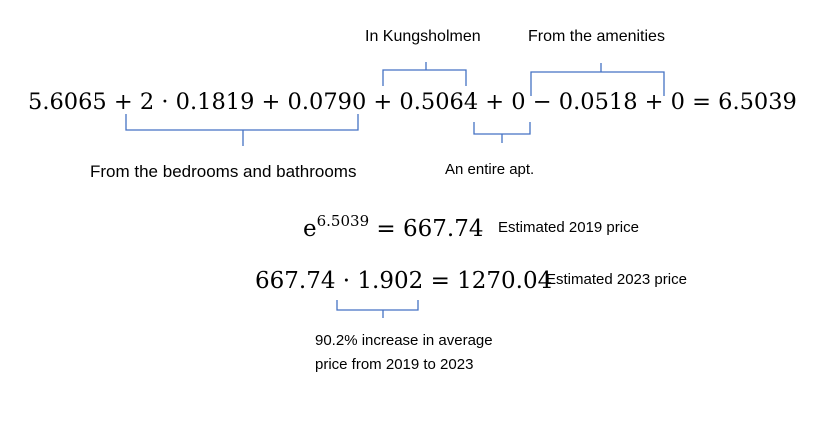  I want to click on brace-kungsholmen, so click(424, 74).